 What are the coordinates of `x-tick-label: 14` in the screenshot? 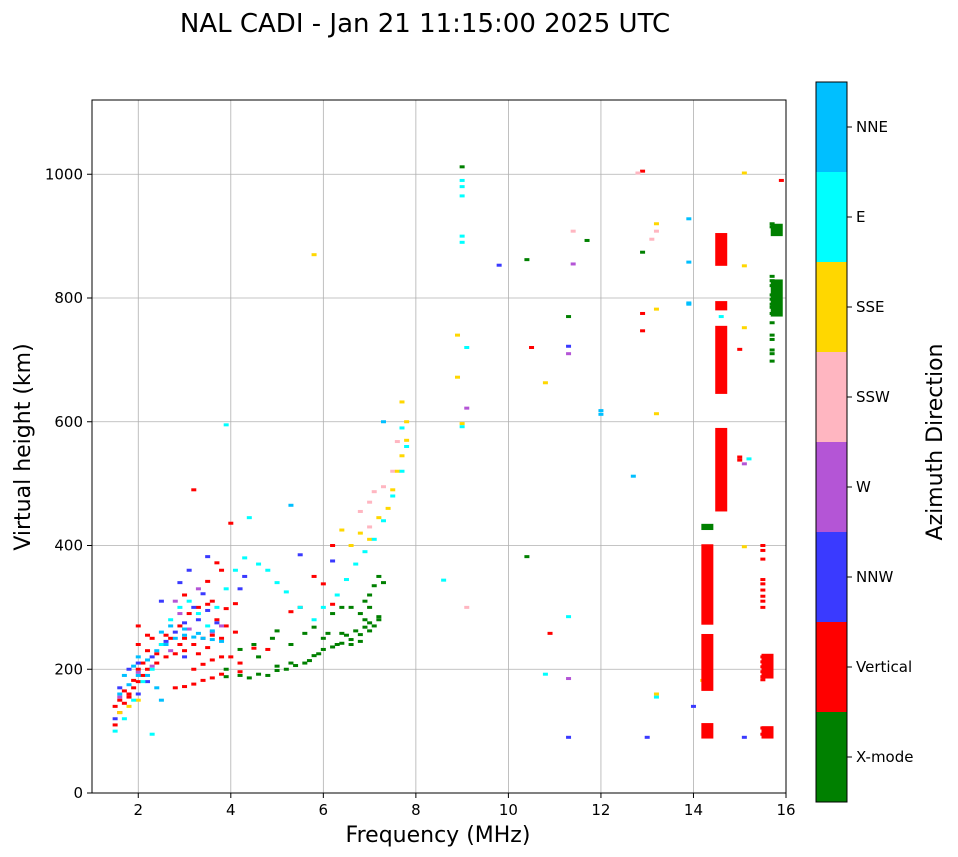 It's located at (693, 810).